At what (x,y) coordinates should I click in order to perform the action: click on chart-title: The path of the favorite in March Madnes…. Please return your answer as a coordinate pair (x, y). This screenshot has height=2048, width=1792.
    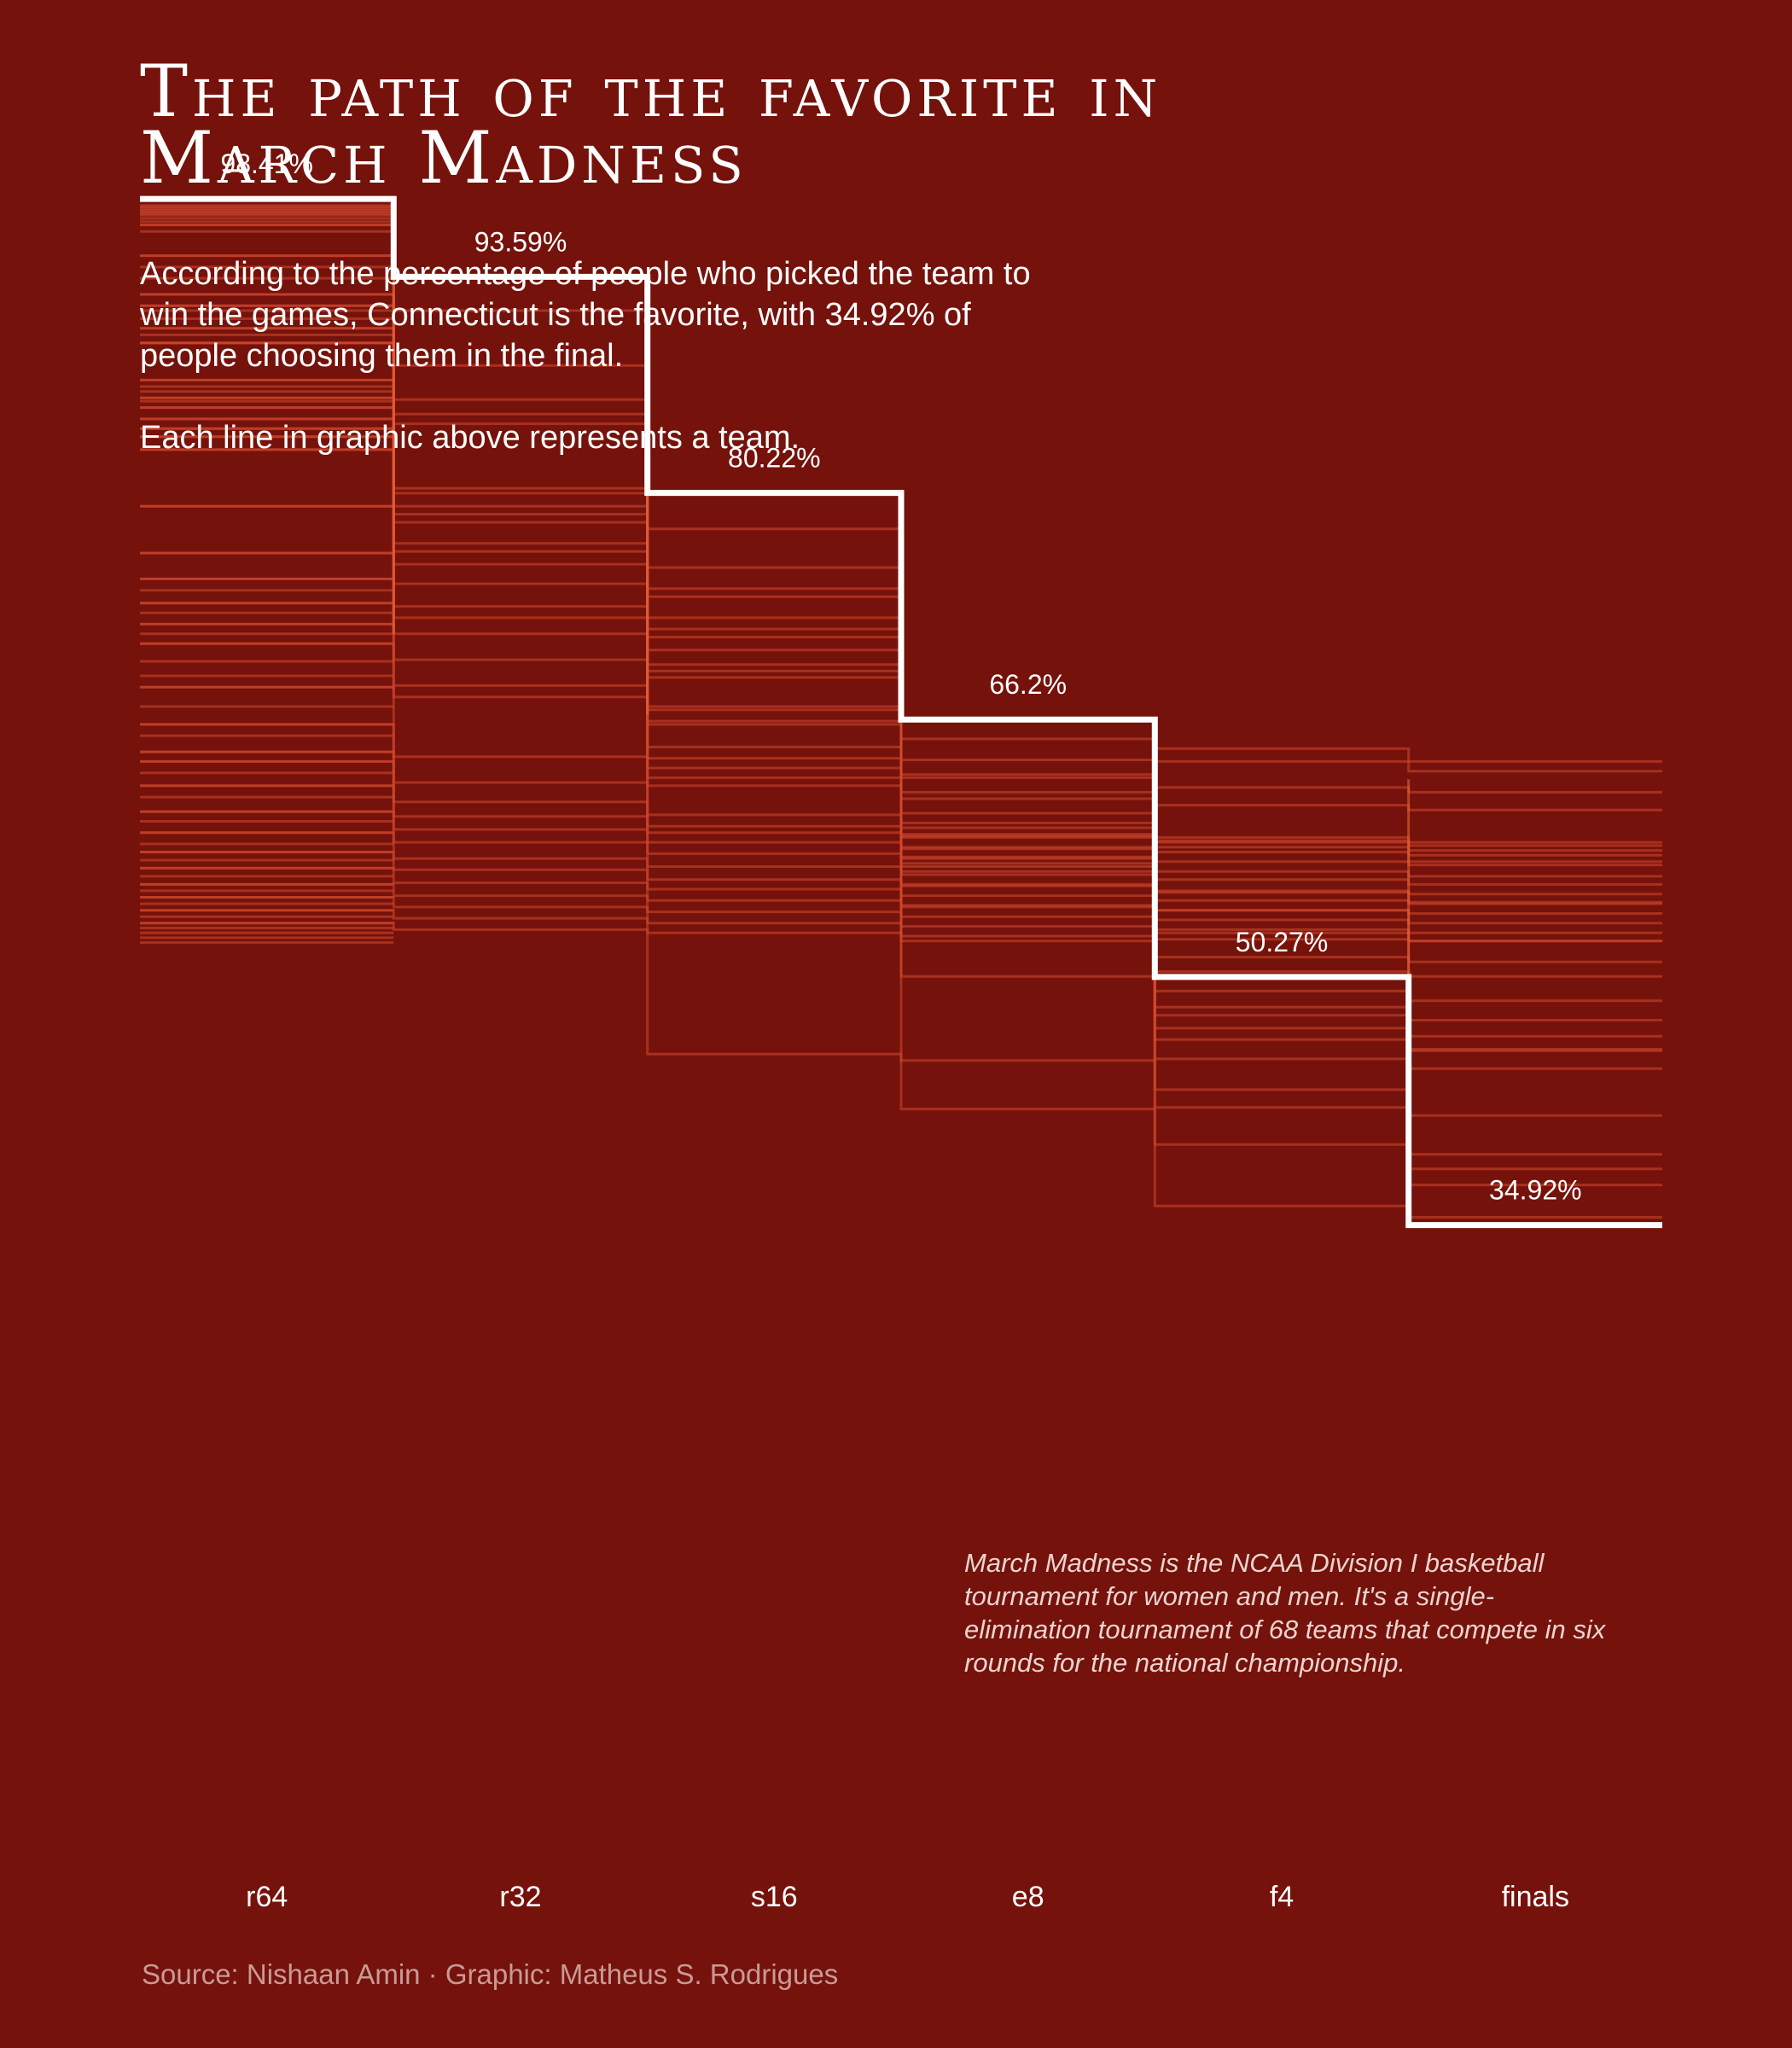
    Looking at the image, I should click on (694, 125).